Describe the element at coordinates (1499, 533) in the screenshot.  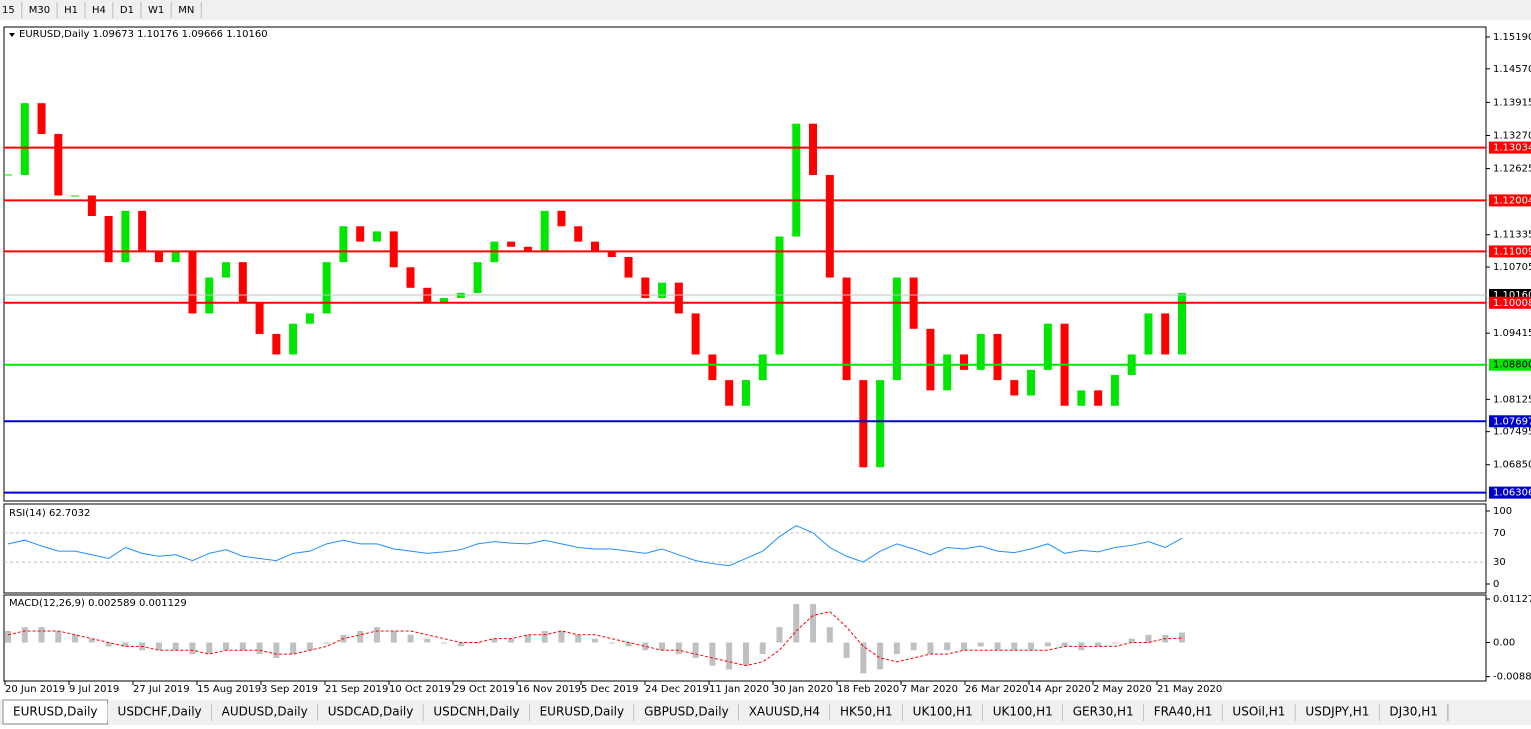
I see `rsi-tick-label: 70` at that location.